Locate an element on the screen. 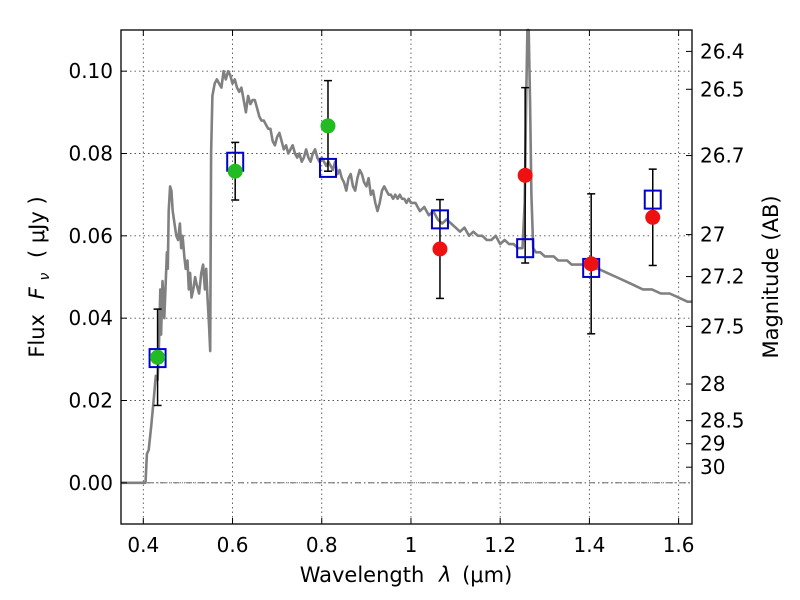 This screenshot has width=800, height=600. y-axis-label-subscript: ν is located at coordinates (45, 277).